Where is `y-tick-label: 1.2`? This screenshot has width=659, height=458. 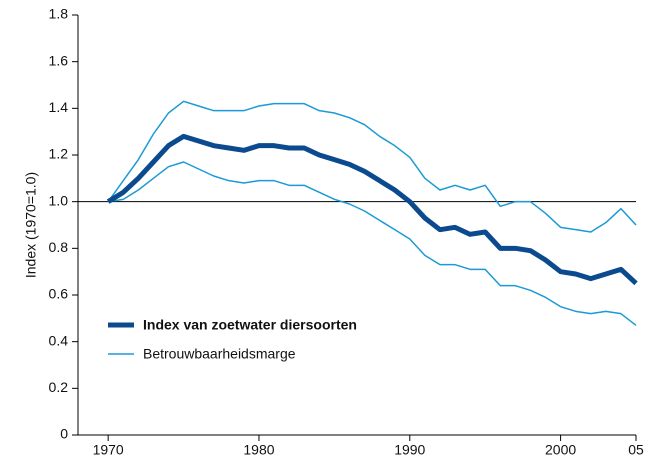 y-tick-label: 1.2 is located at coordinates (59, 154).